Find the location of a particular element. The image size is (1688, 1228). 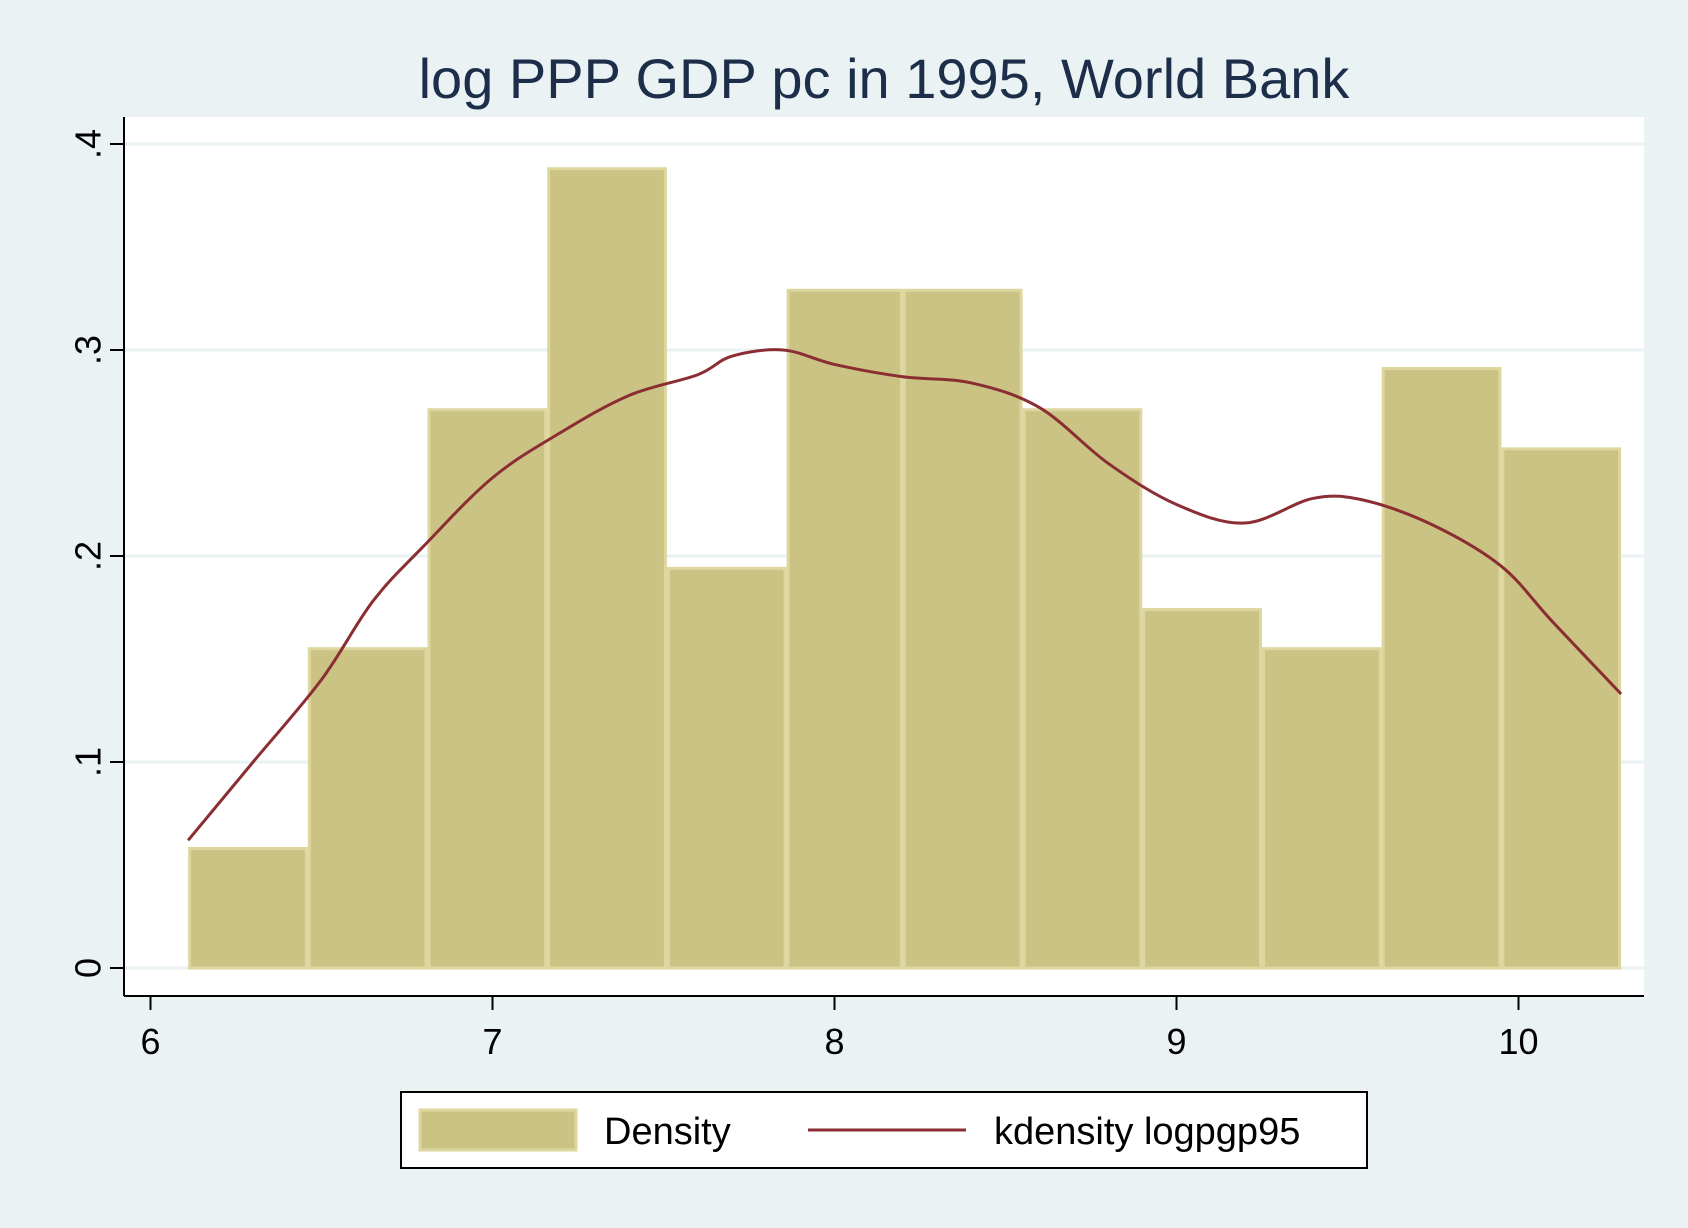

x-tick-label: 7 is located at coordinates (492, 1041).